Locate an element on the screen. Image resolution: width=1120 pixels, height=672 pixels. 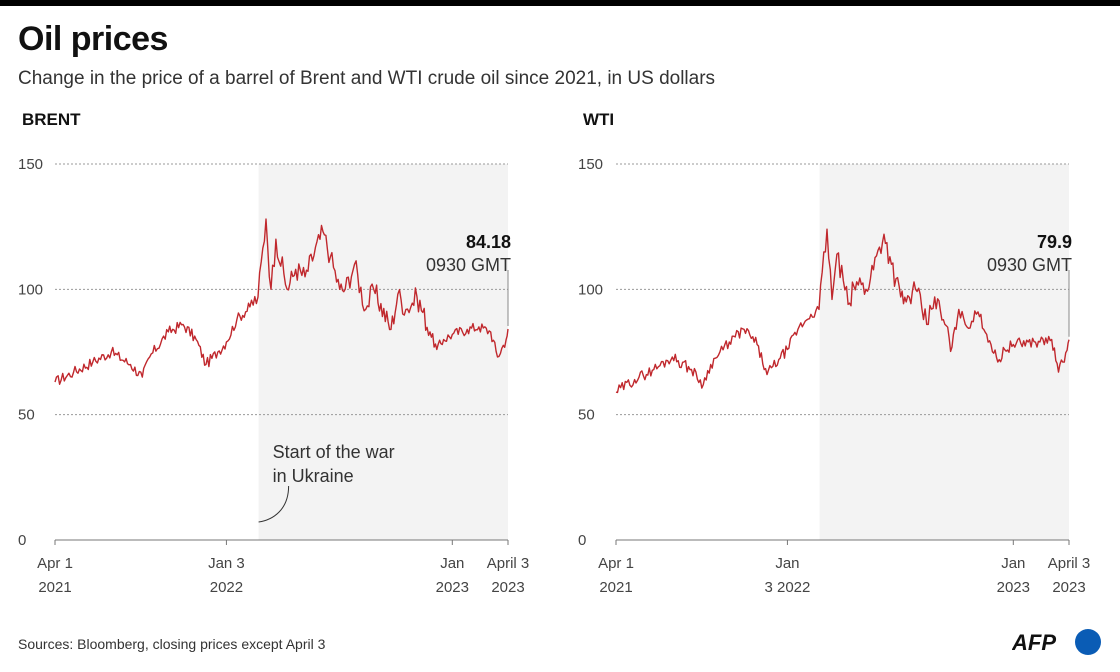
panel-title-brent: BRENT is located at coordinates (51, 119).